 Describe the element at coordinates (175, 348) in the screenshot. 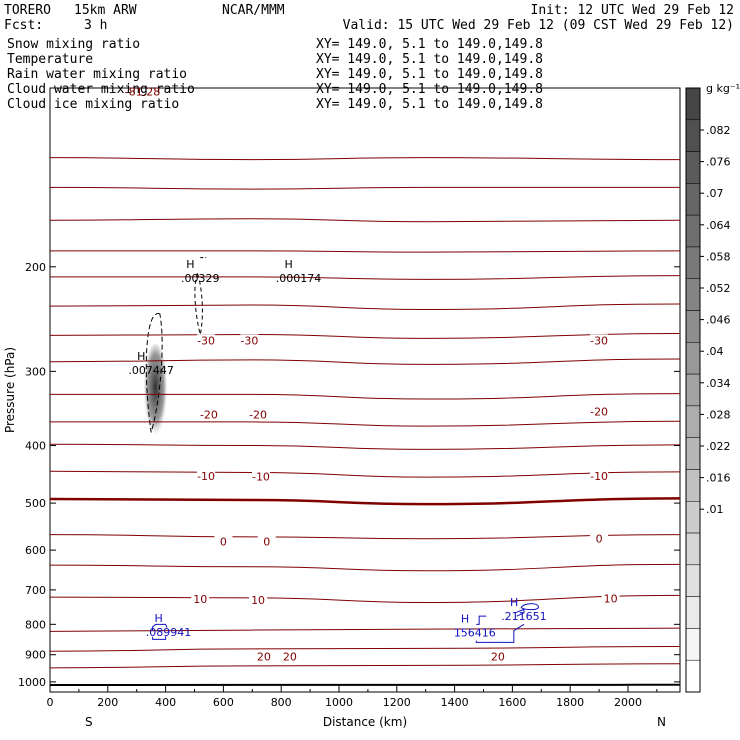

I see `snow-shading` at that location.